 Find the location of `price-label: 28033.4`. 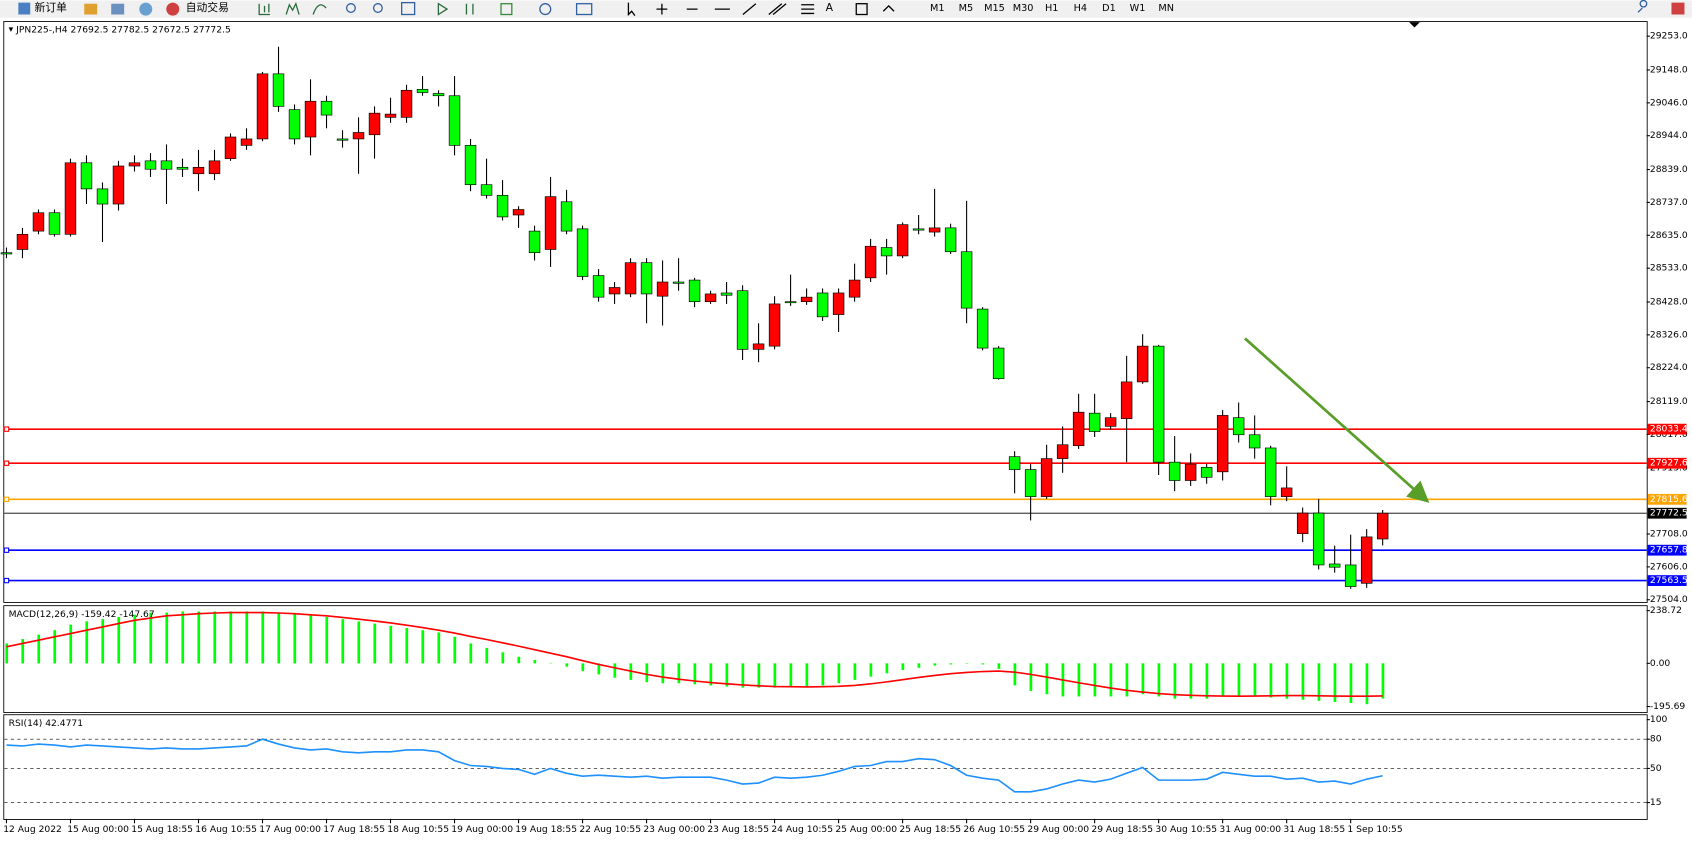

price-label: 28033.4 is located at coordinates (1669, 429).